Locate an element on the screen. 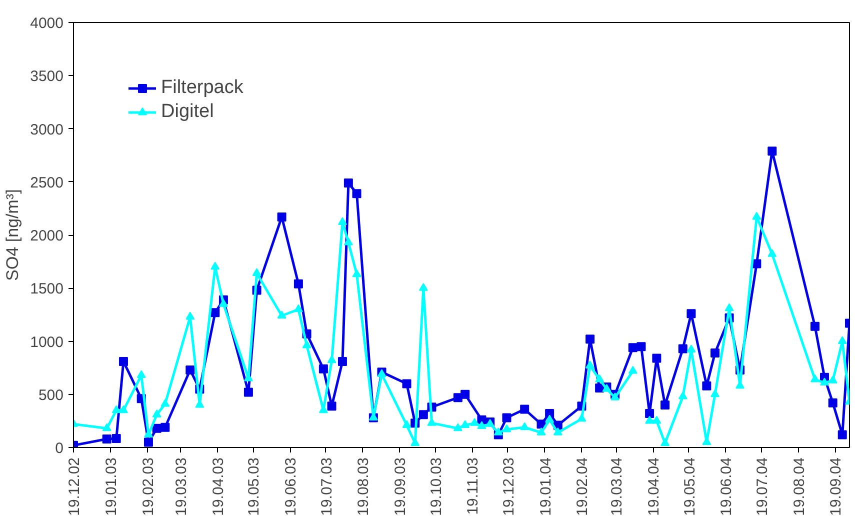 This screenshot has height=518, width=855. x-tick-label: 19.05.03 is located at coordinates (254, 487).